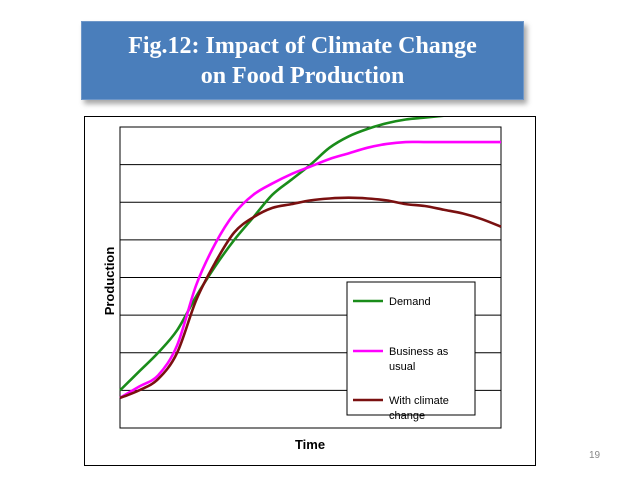  What do you see at coordinates (410, 302) in the screenshot?
I see `legend-label-demand: Demand` at bounding box center [410, 302].